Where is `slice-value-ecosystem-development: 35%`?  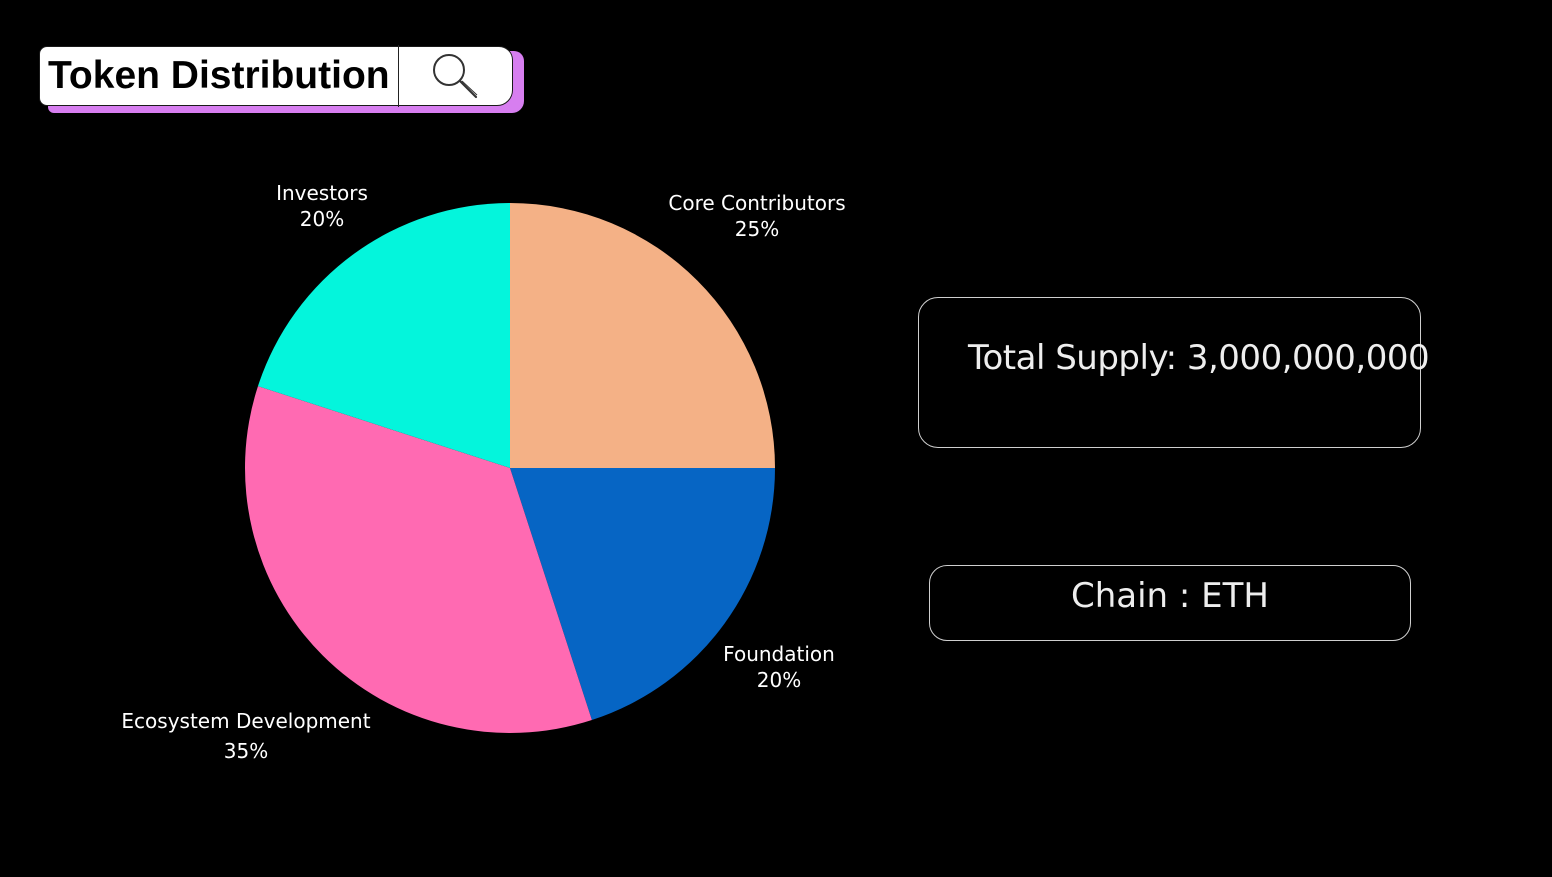 slice-value-ecosystem-development: 35% is located at coordinates (246, 751).